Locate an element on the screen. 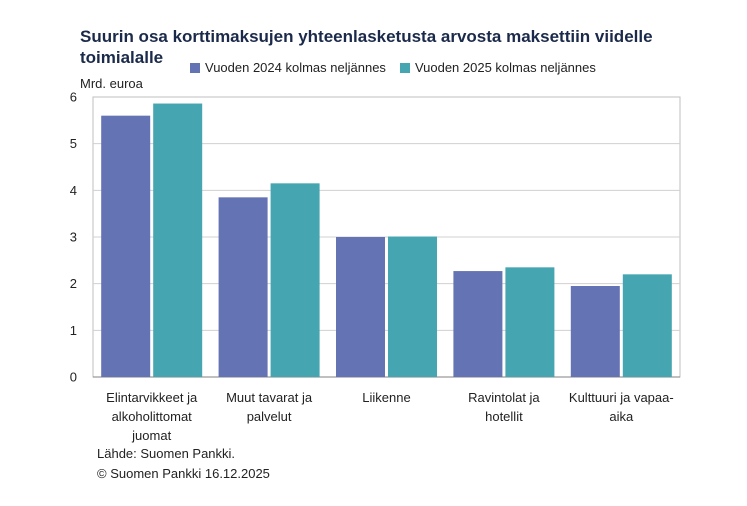  x-tick-label: alkoholittomat is located at coordinates (152, 416).